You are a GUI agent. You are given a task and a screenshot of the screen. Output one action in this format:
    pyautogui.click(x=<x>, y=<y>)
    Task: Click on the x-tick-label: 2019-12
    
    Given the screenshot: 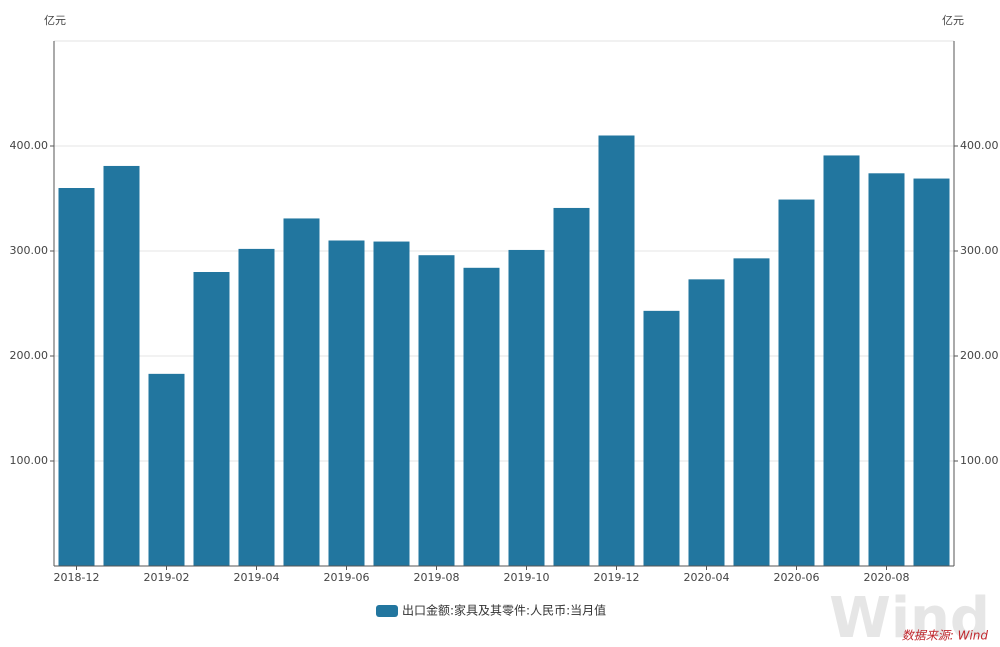 What is the action you would take?
    pyautogui.click(x=617, y=577)
    